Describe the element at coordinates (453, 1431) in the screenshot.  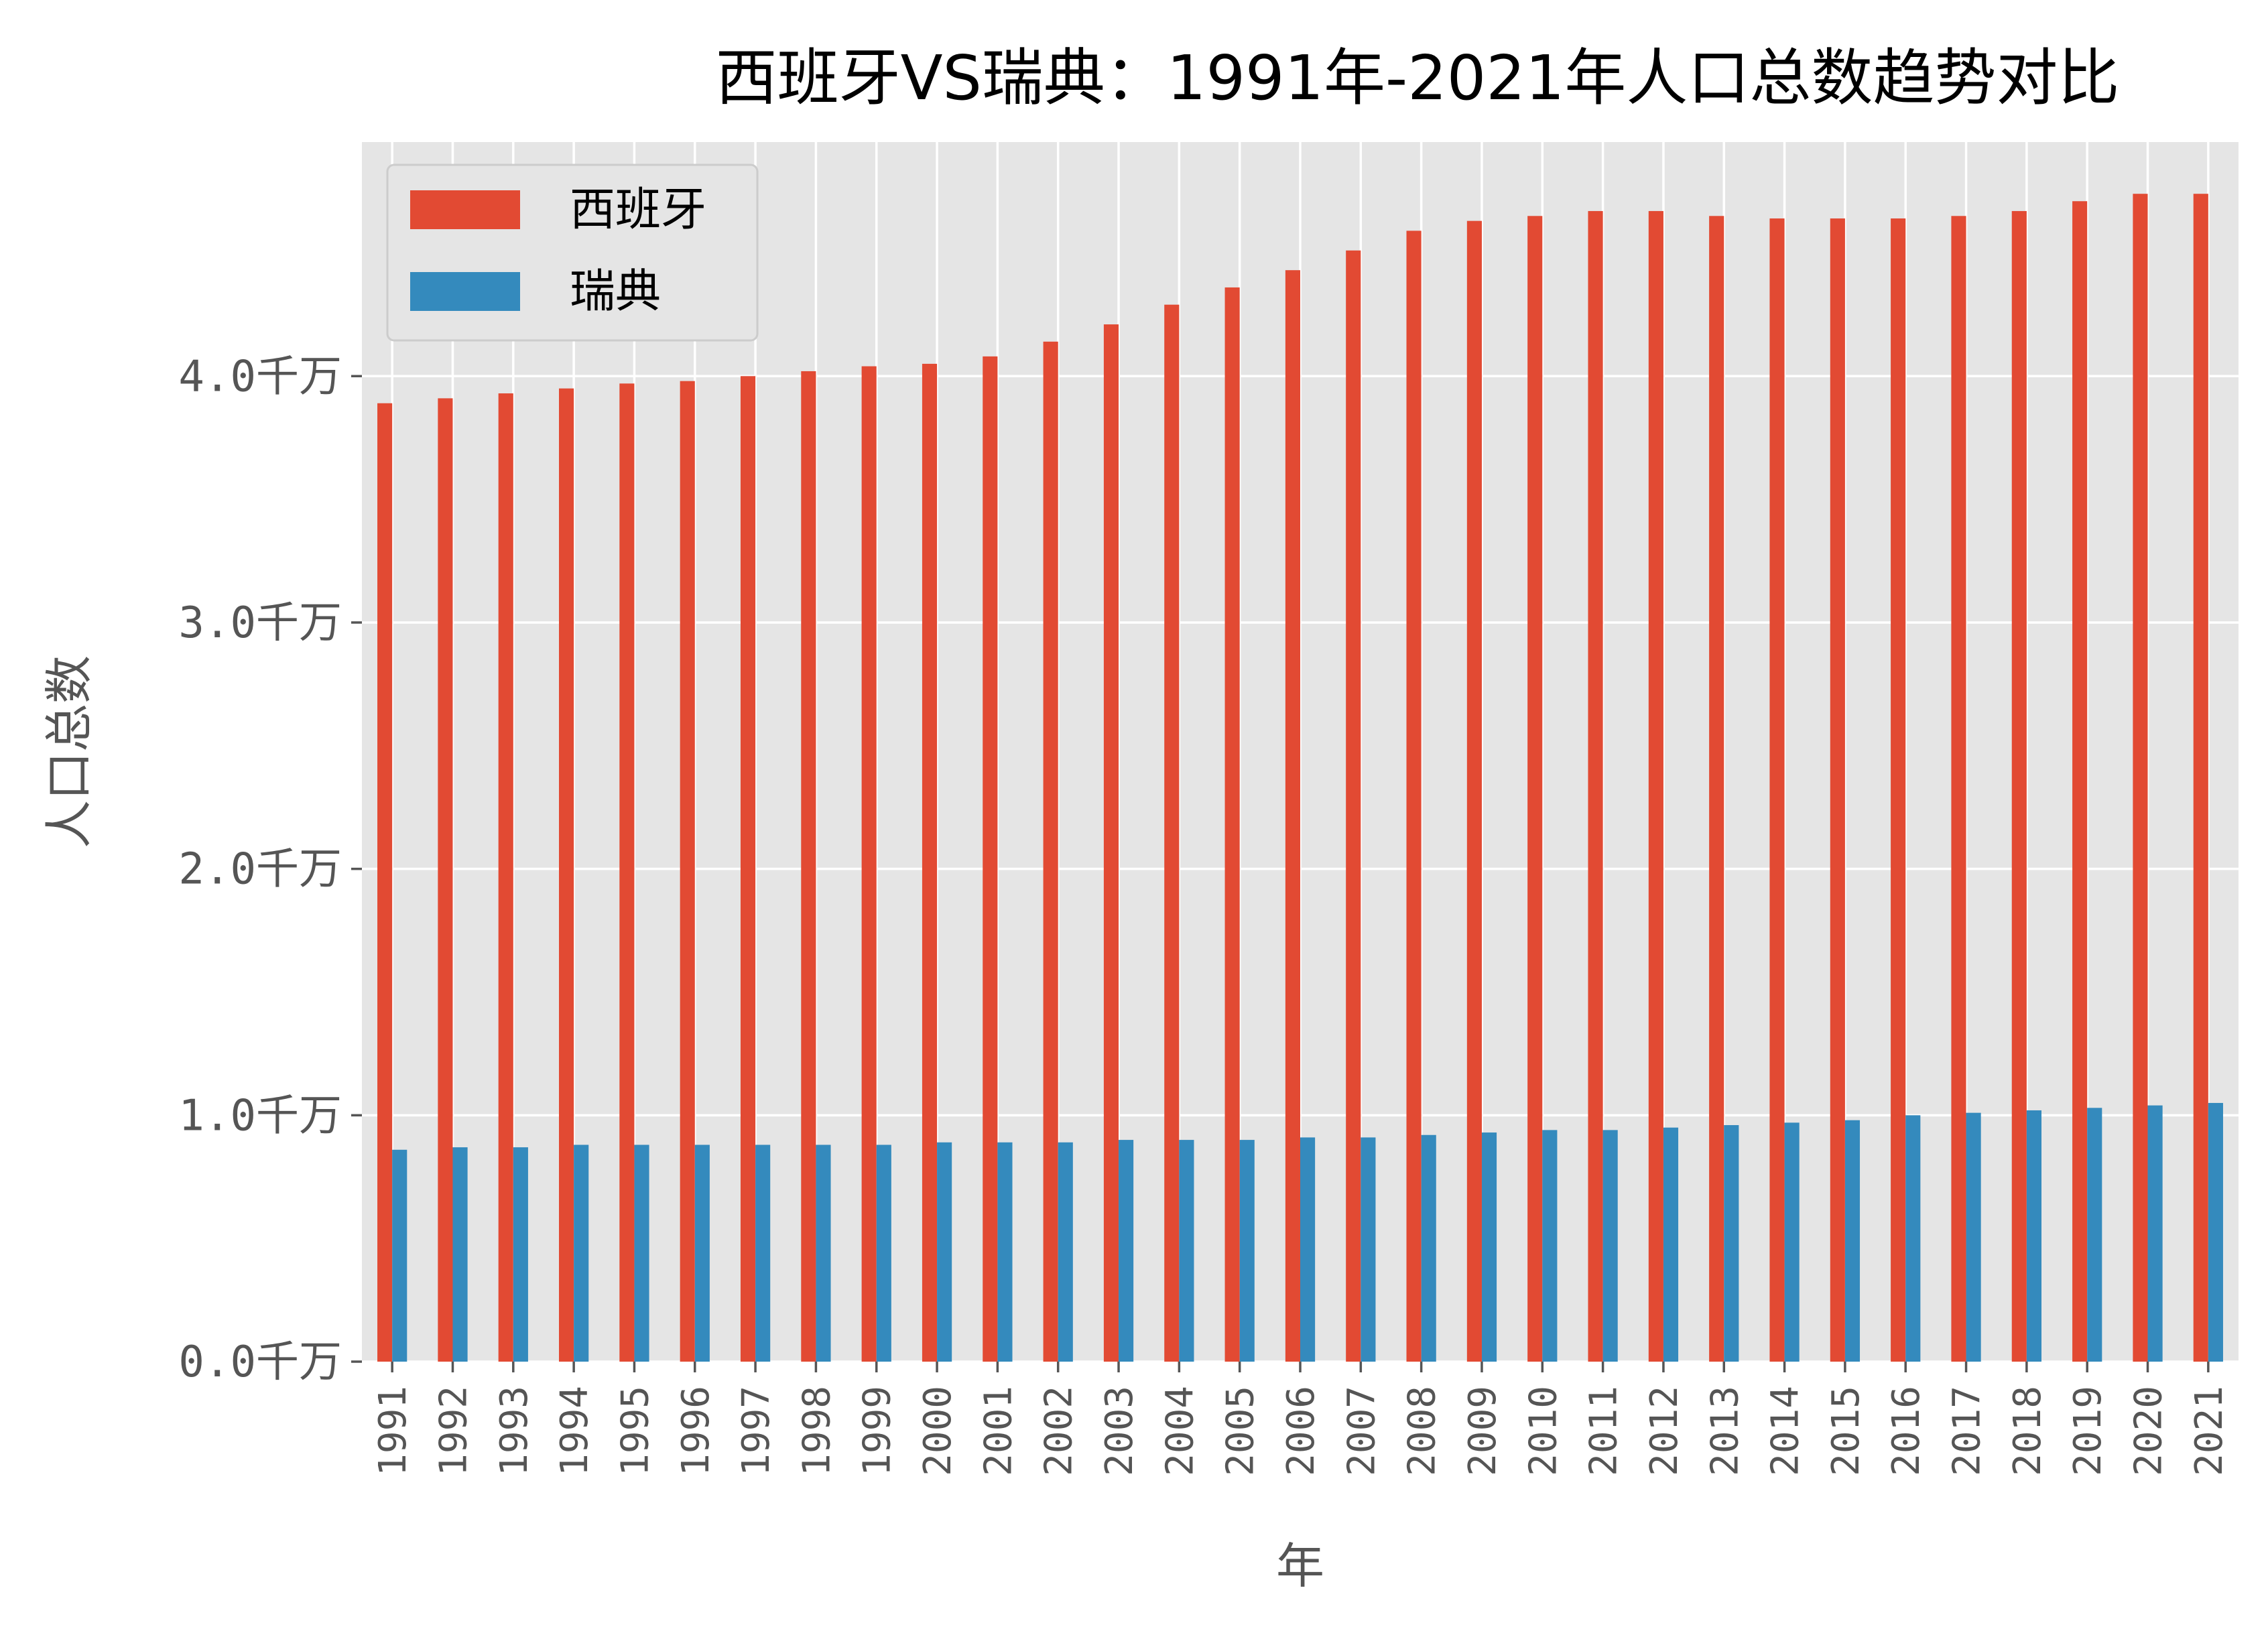
I see `x-tick-label: 1992` at that location.